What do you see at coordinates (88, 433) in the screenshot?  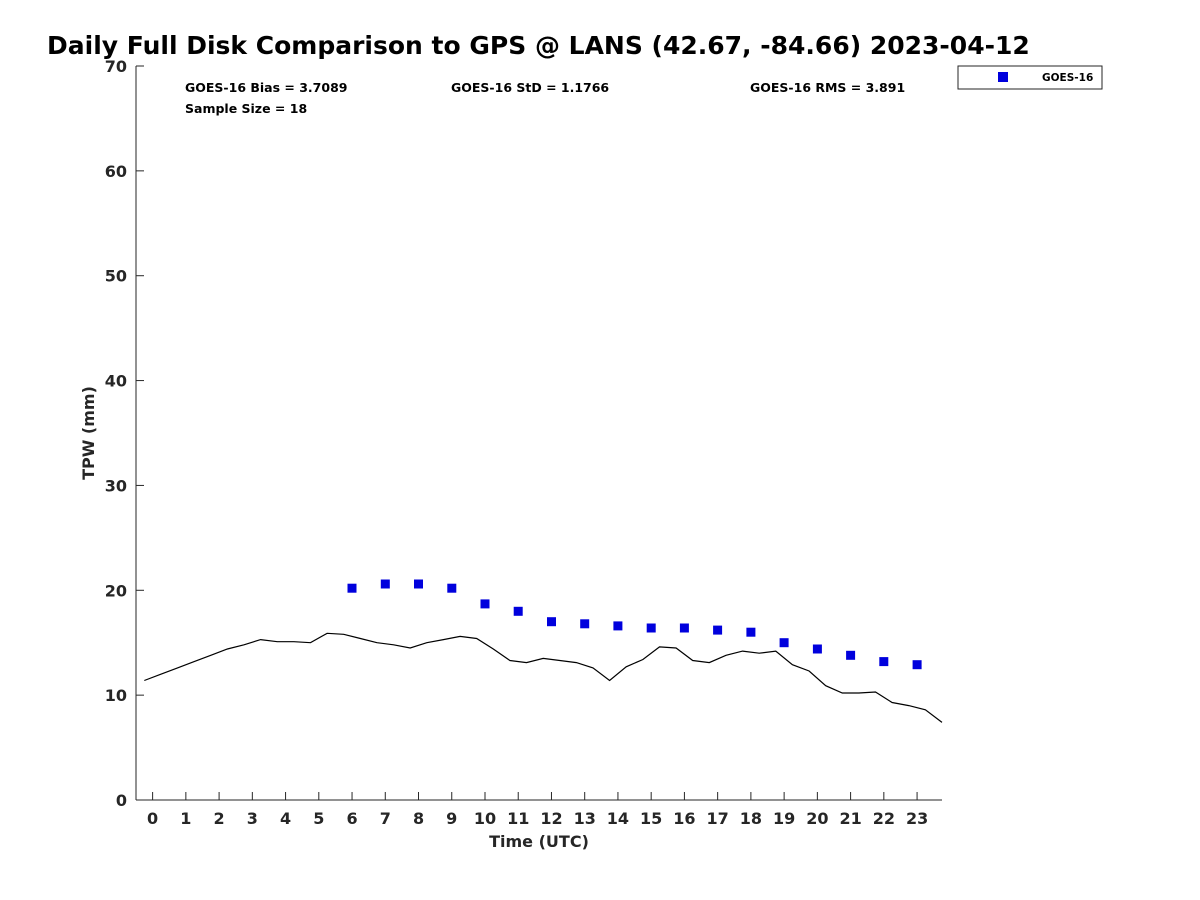 I see `y-axis-label: TPW (mm)` at bounding box center [88, 433].